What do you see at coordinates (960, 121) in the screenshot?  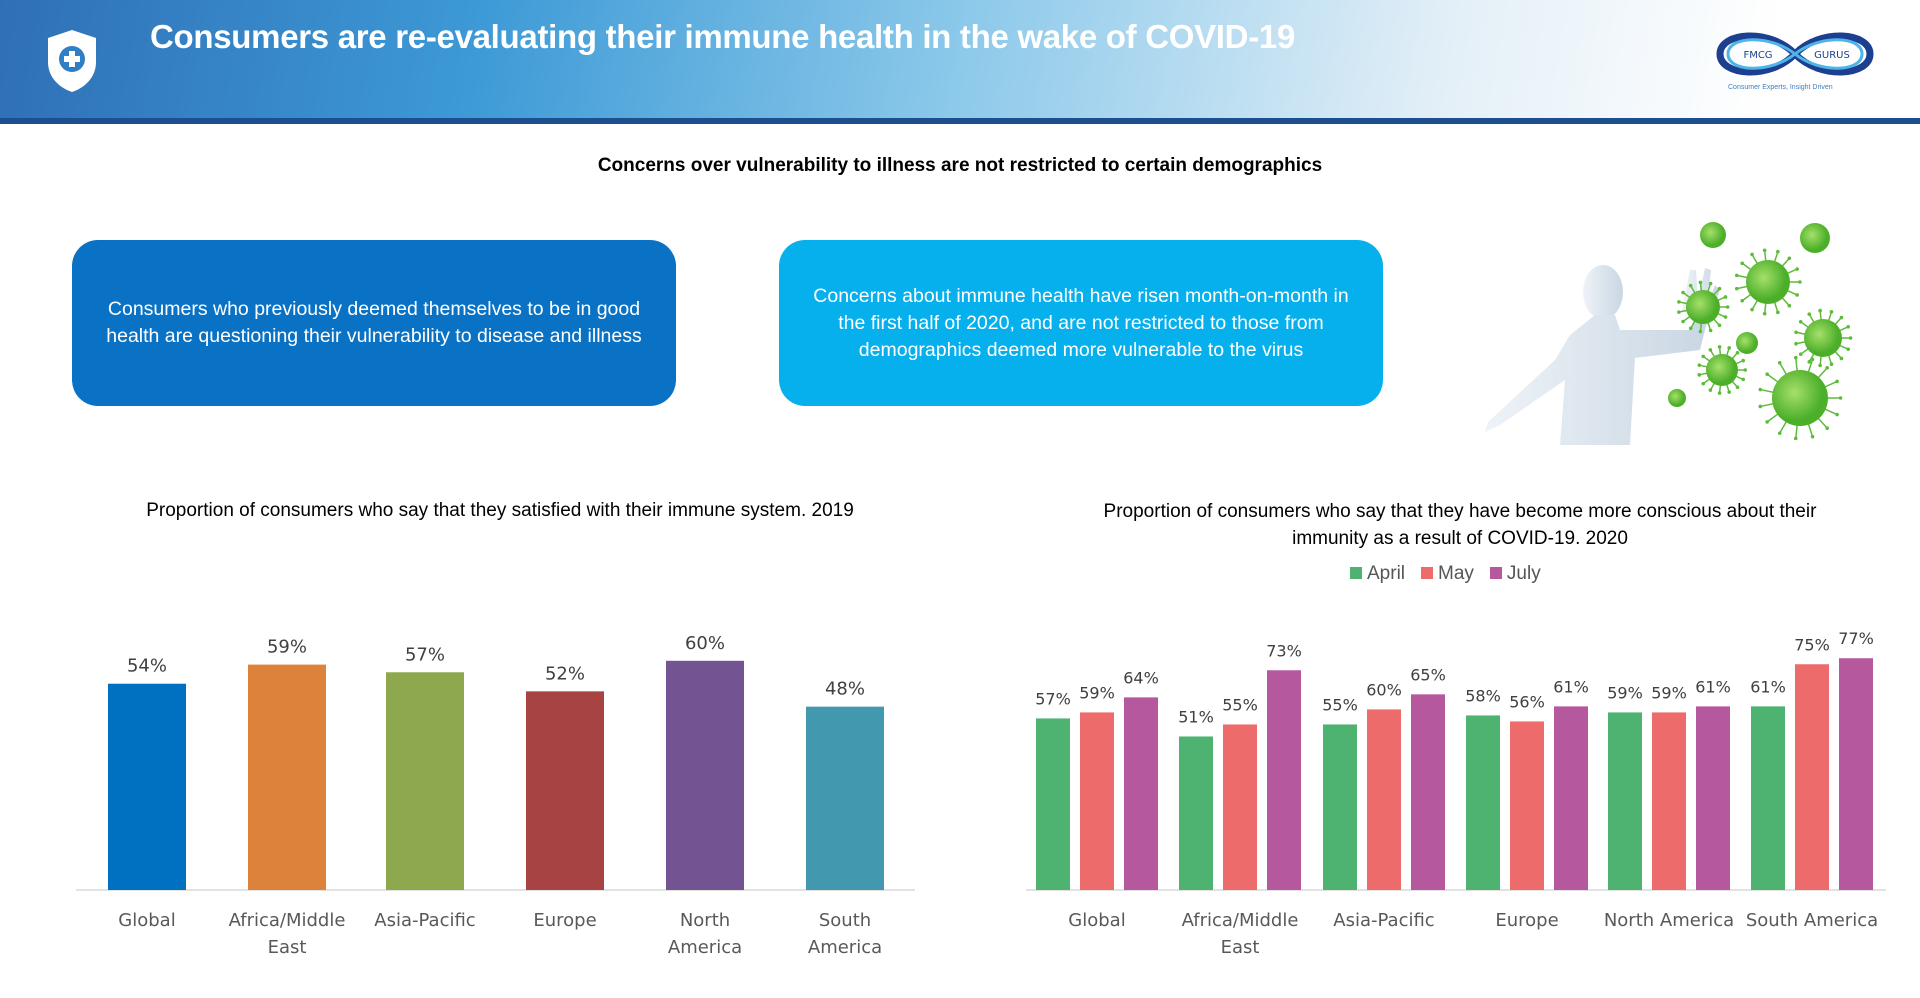 I see `header-divider` at bounding box center [960, 121].